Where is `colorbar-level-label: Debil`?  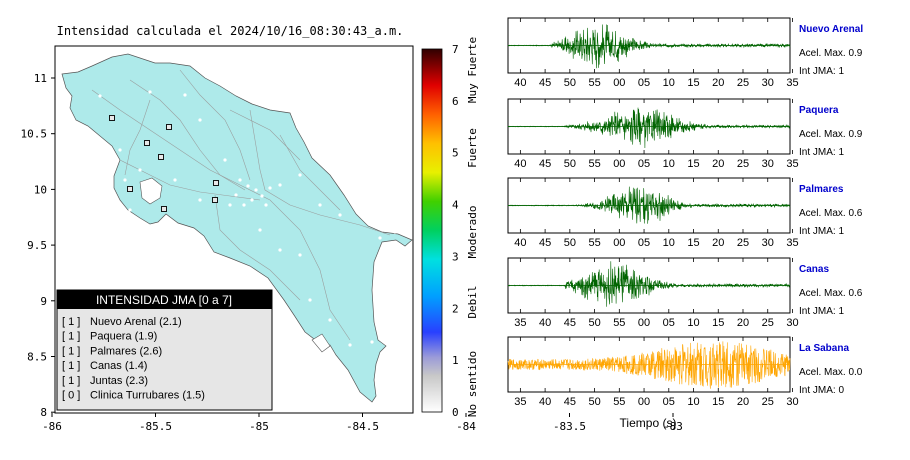
colorbar-level-label: Debil is located at coordinates (472, 301).